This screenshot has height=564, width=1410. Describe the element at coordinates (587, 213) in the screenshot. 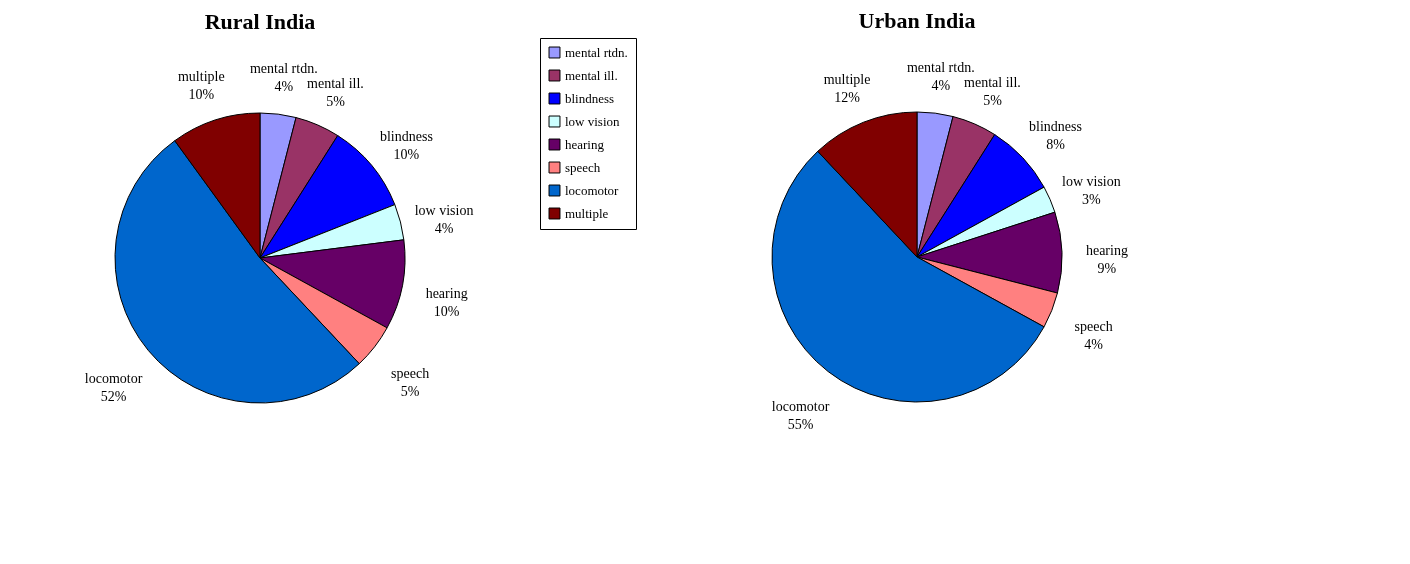

I see `legend-label: multiple` at that location.